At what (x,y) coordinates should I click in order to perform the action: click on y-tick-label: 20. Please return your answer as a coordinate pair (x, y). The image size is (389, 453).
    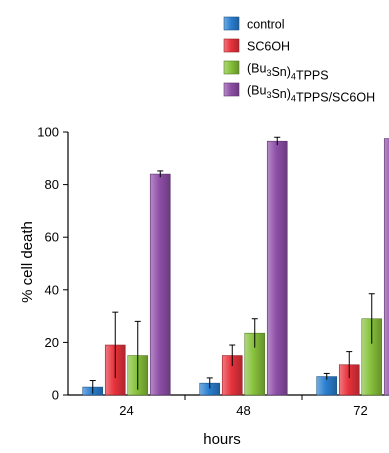
    Looking at the image, I should click on (52, 342).